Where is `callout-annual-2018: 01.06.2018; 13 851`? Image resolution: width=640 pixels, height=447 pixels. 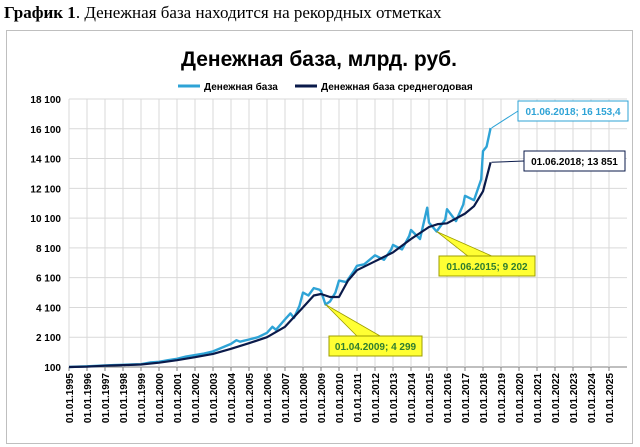
callout-annual-2018: 01.06.2018; 13 851 is located at coordinates (558, 161).